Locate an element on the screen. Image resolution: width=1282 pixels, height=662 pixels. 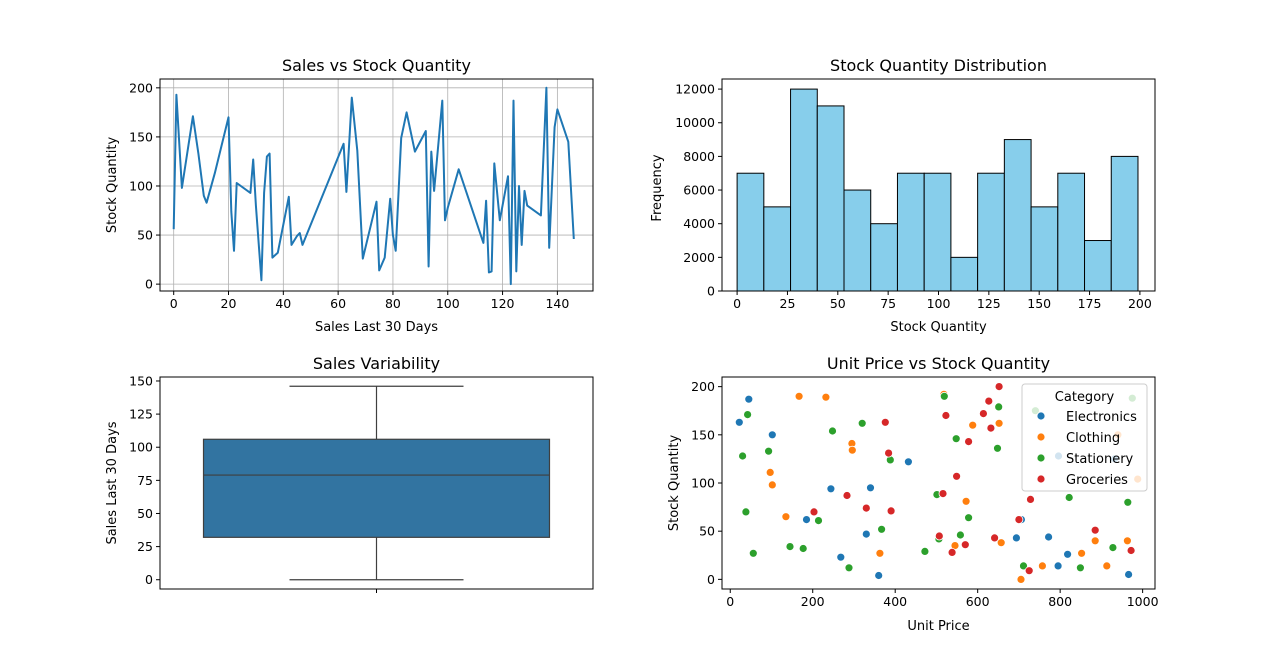
x-tick-label: 600 is located at coordinates (978, 601).